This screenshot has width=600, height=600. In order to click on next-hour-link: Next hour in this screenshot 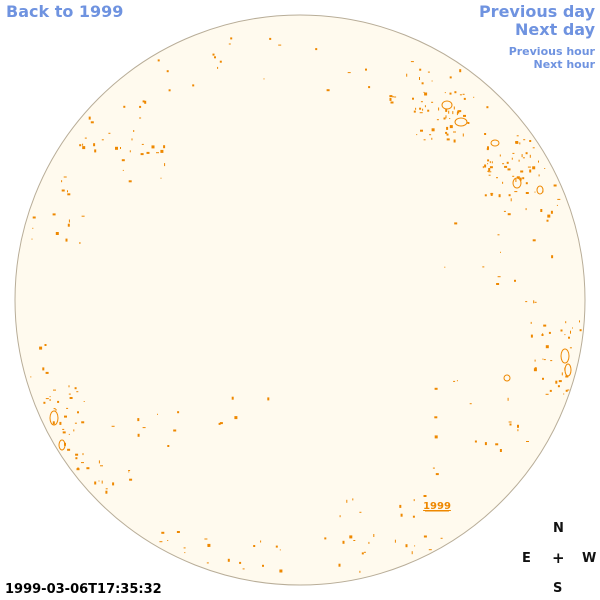, I will do `click(564, 64)`.